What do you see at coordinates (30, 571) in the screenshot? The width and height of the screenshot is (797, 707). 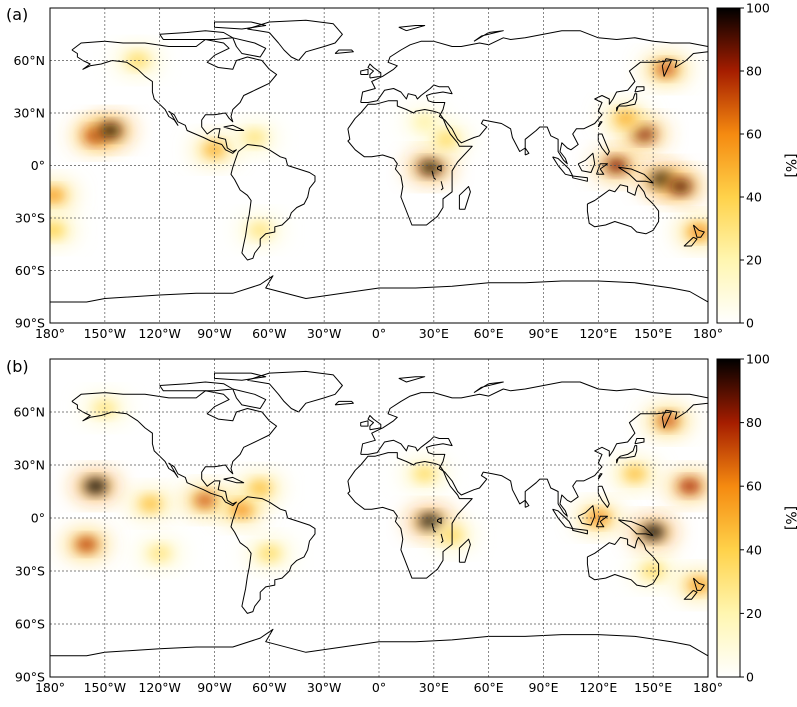 I see `lat-tick-label: 30°S` at bounding box center [30, 571].